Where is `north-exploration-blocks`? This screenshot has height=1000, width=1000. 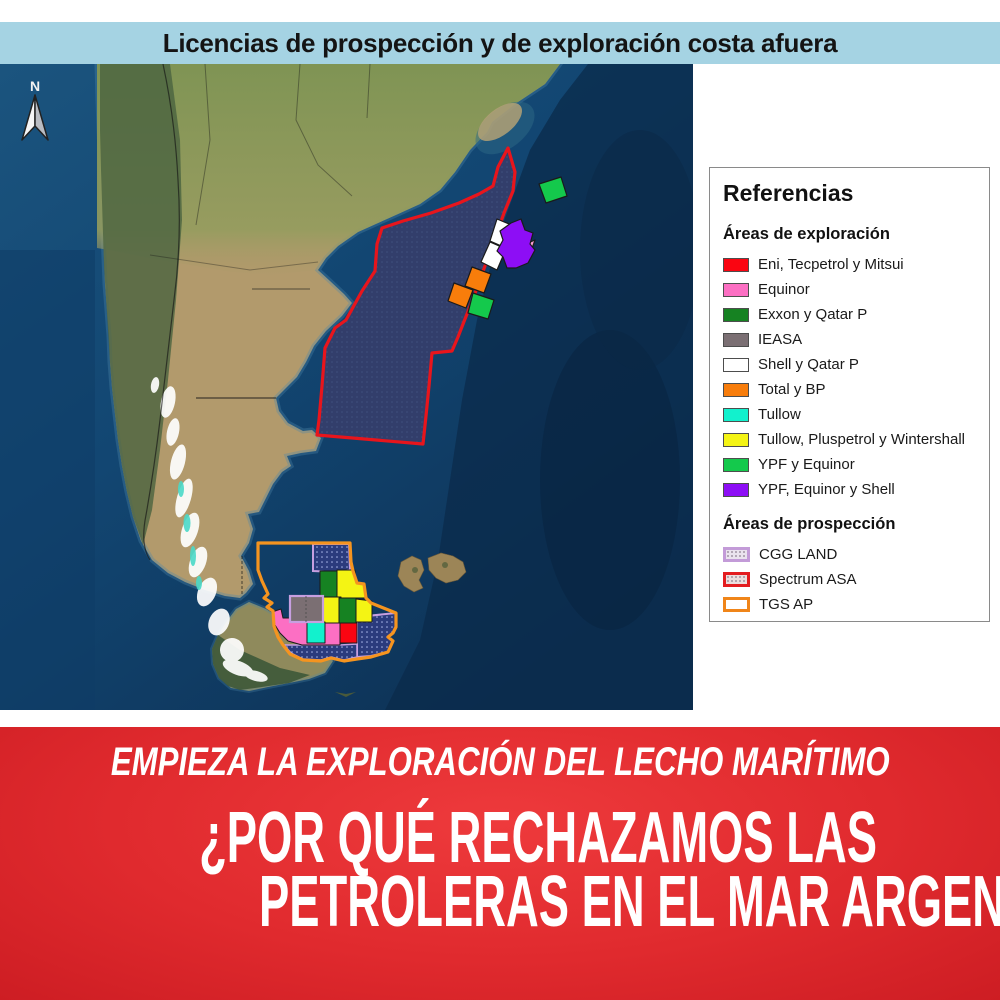 north-exploration-blocks is located at coordinates (507, 248).